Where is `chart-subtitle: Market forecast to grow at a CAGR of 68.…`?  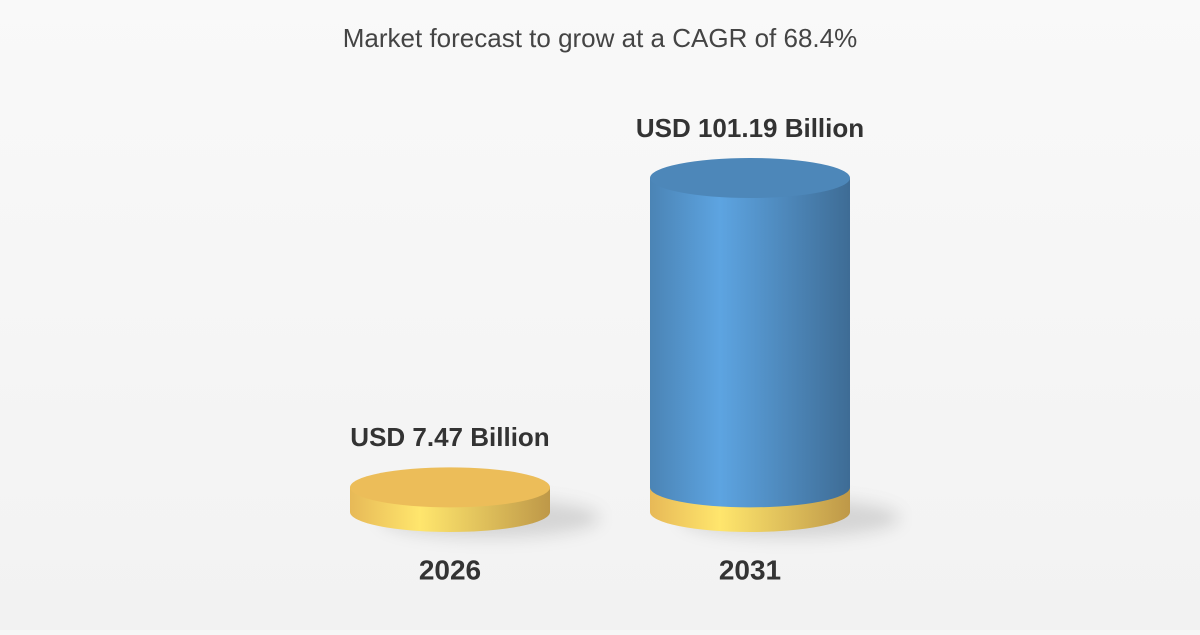
chart-subtitle: Market forecast to grow at a CAGR of 68.… is located at coordinates (600, 38).